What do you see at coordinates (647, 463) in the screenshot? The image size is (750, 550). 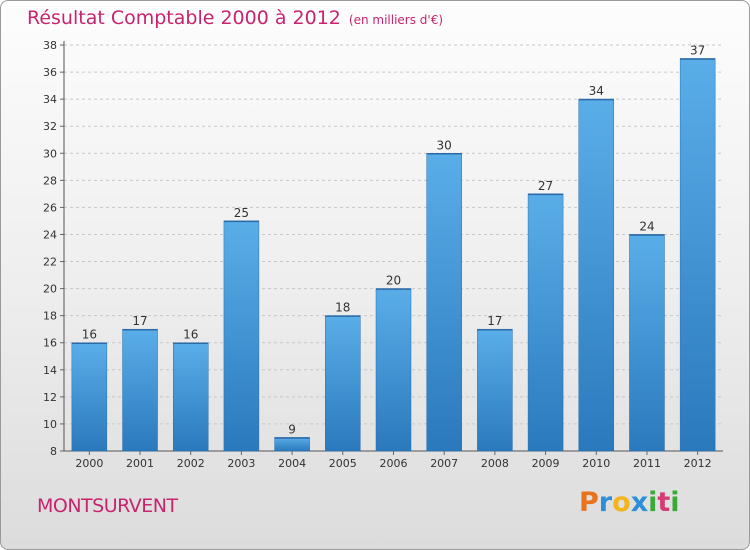 I see `x-tick-label: 2011` at bounding box center [647, 463].